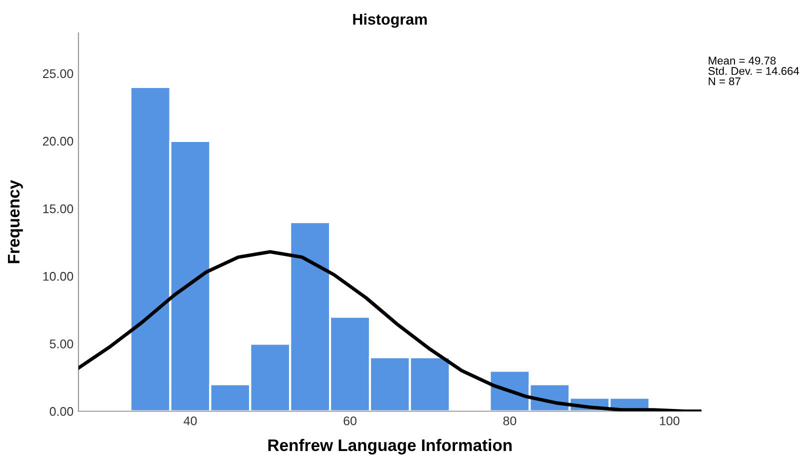 Image resolution: width=809 pixels, height=470 pixels. I want to click on y-tick-label: 5.00, so click(62, 343).